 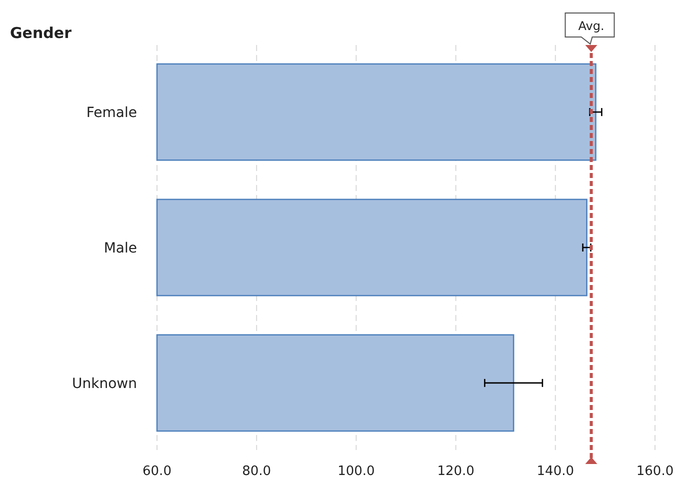 I want to click on chart-title: Gender, so click(x=41, y=33).